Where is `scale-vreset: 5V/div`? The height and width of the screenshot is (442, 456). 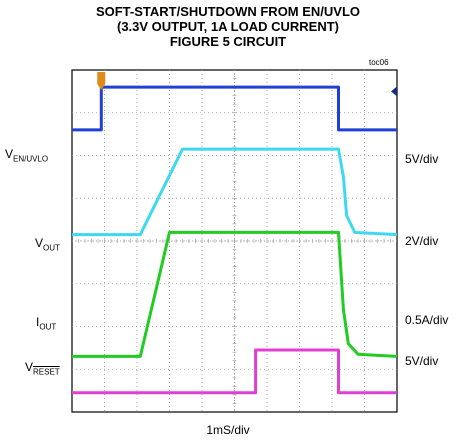 scale-vreset: 5V/div is located at coordinates (422, 361).